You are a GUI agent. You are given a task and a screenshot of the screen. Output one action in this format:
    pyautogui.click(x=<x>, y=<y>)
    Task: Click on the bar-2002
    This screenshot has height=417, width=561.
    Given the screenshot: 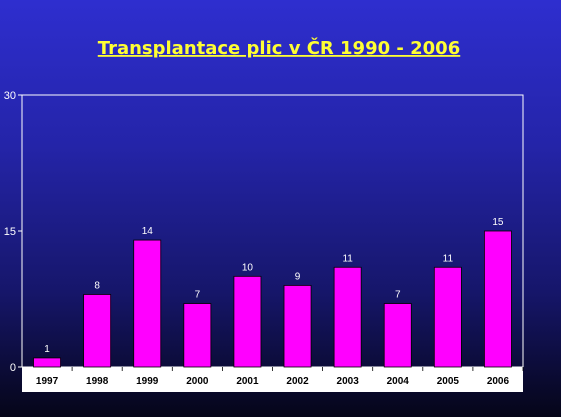 What is the action you would take?
    pyautogui.click(x=297, y=326)
    